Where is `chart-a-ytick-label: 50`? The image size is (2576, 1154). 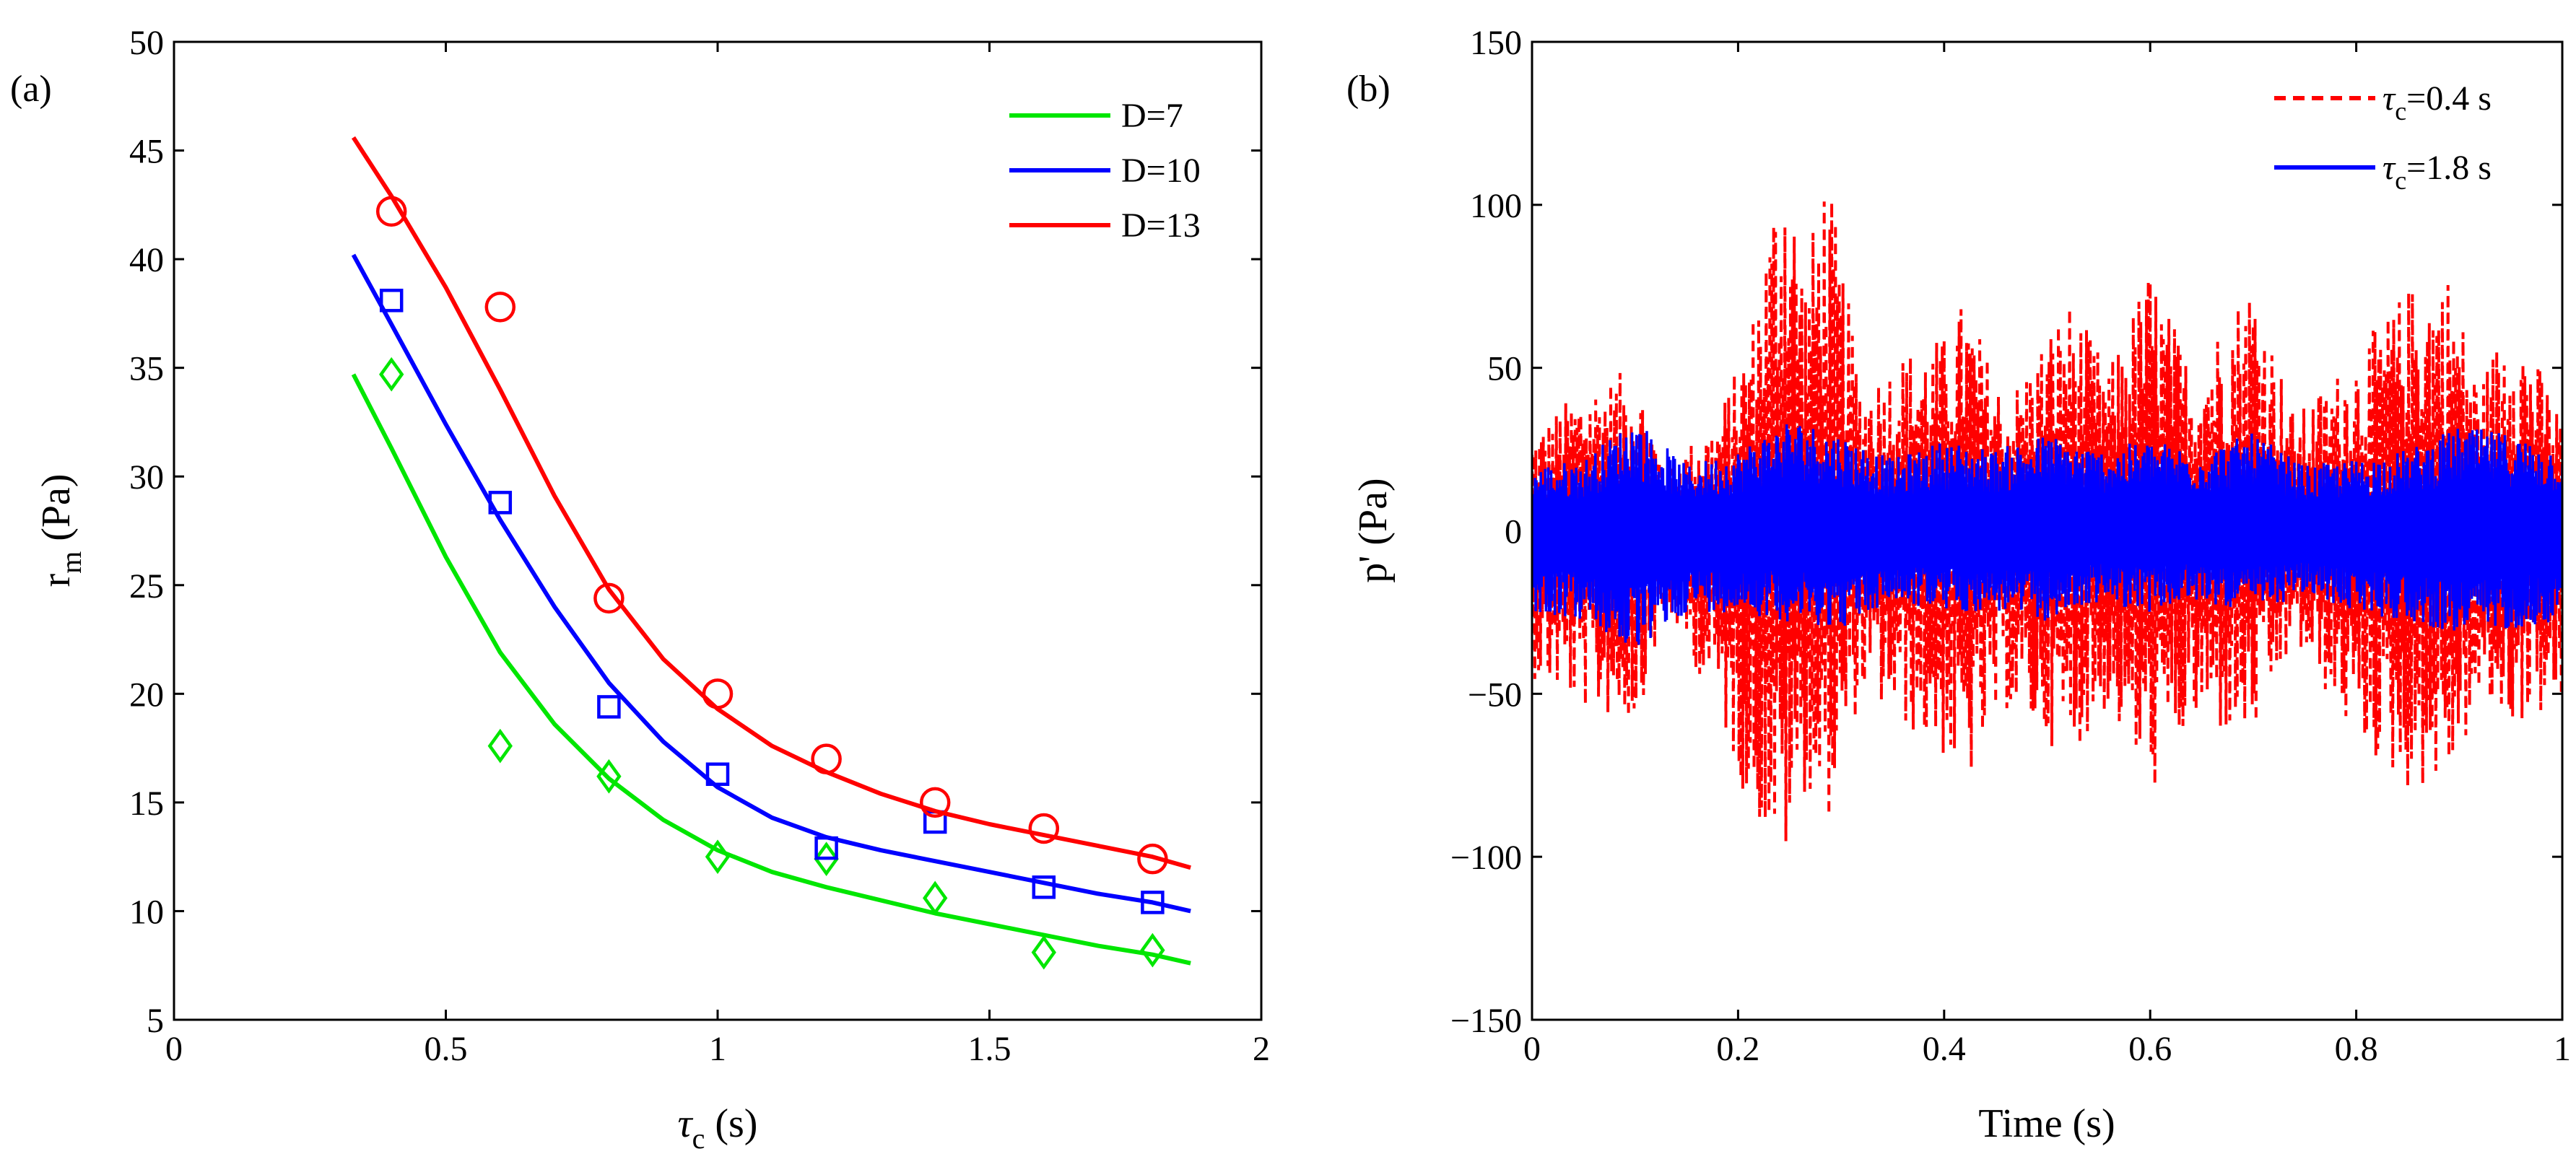
chart-a-ytick-label: 50 is located at coordinates (146, 43).